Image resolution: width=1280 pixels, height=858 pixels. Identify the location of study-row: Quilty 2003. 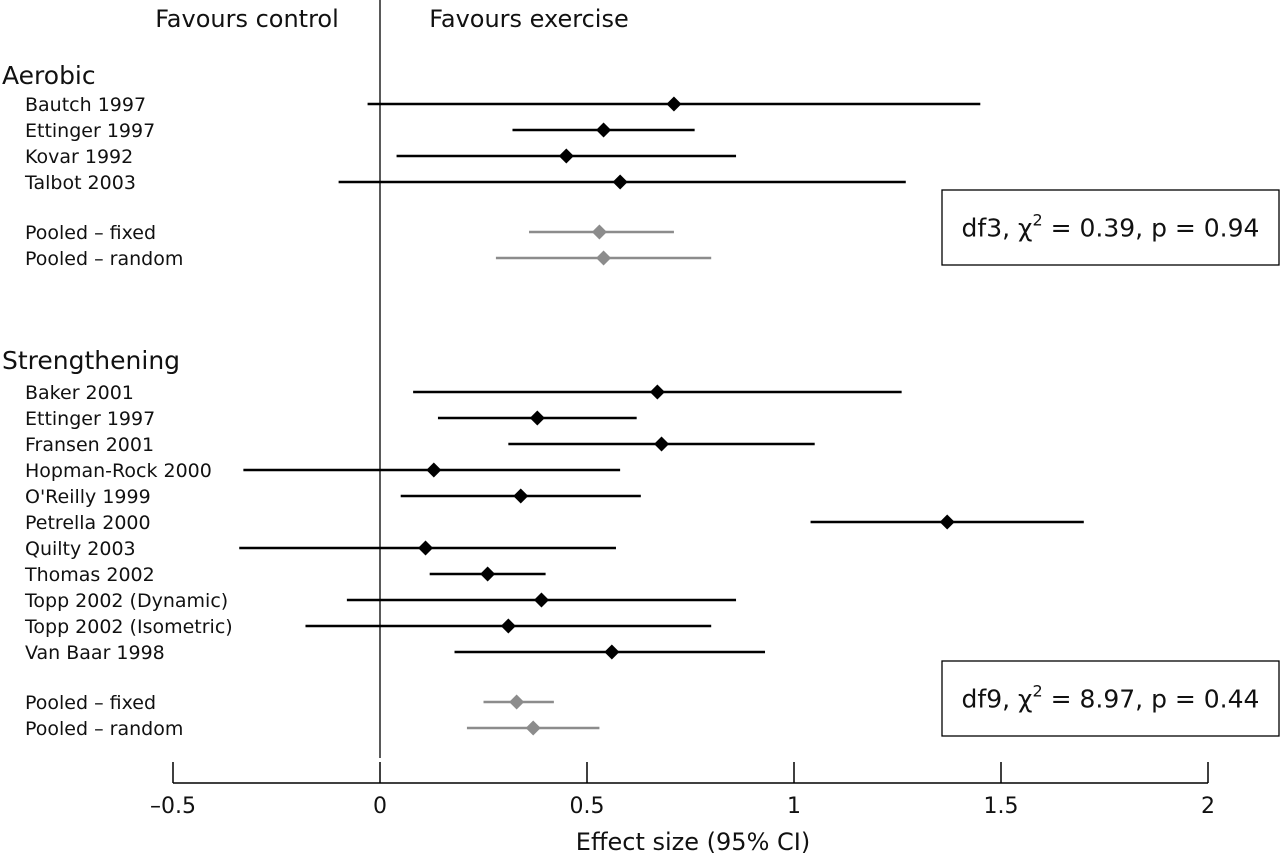
(320, 549).